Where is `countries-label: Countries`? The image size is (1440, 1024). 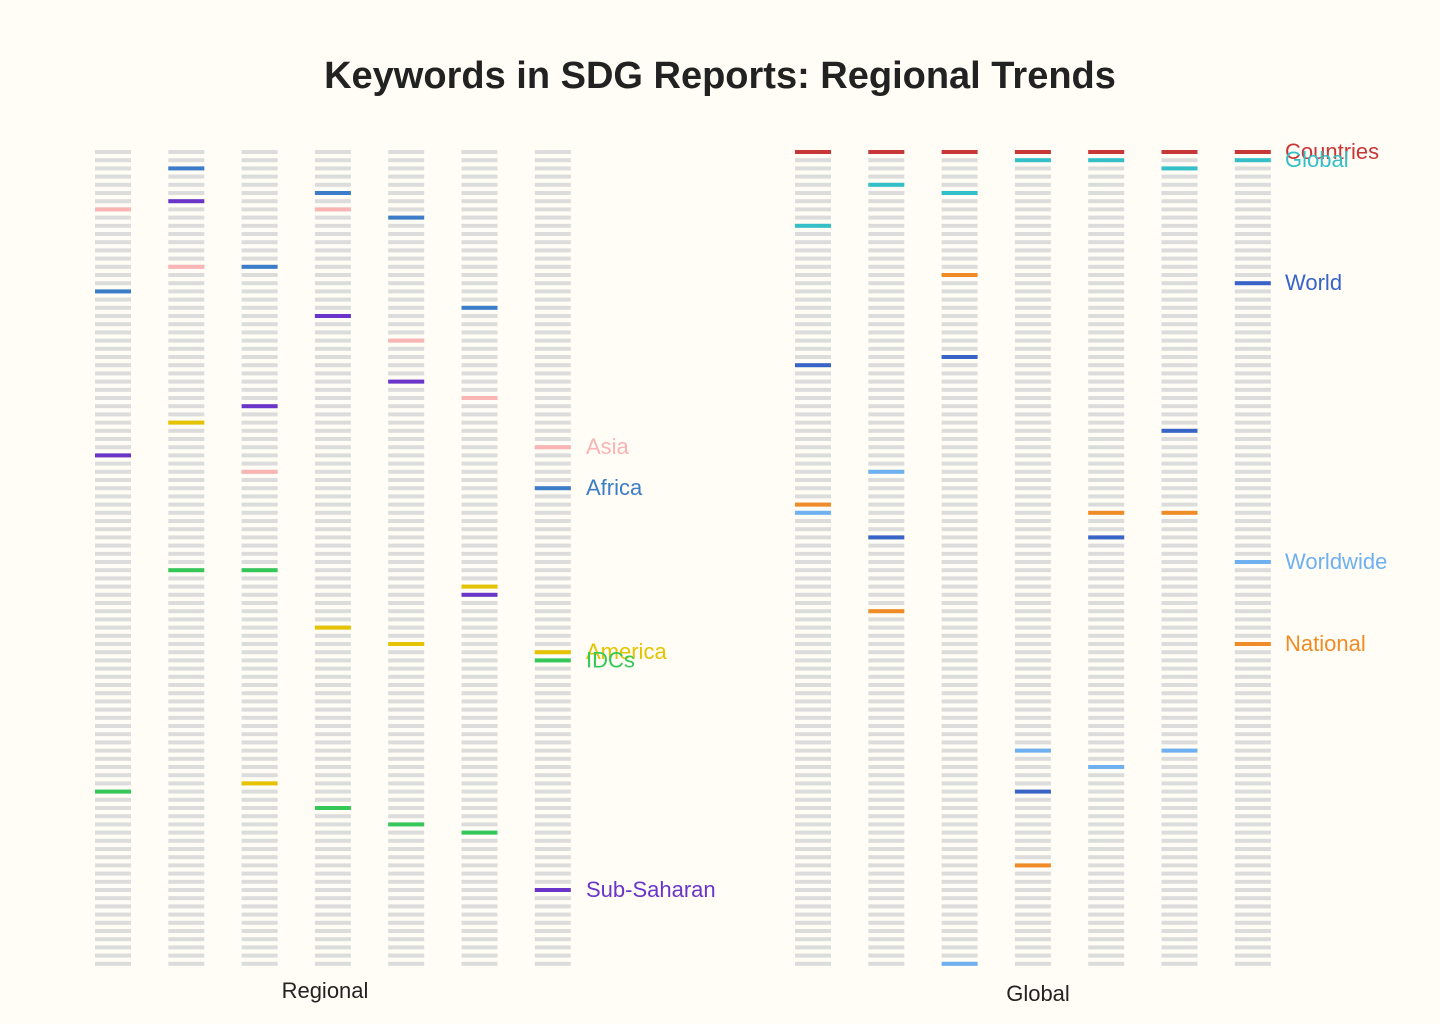 countries-label: Countries is located at coordinates (1332, 151).